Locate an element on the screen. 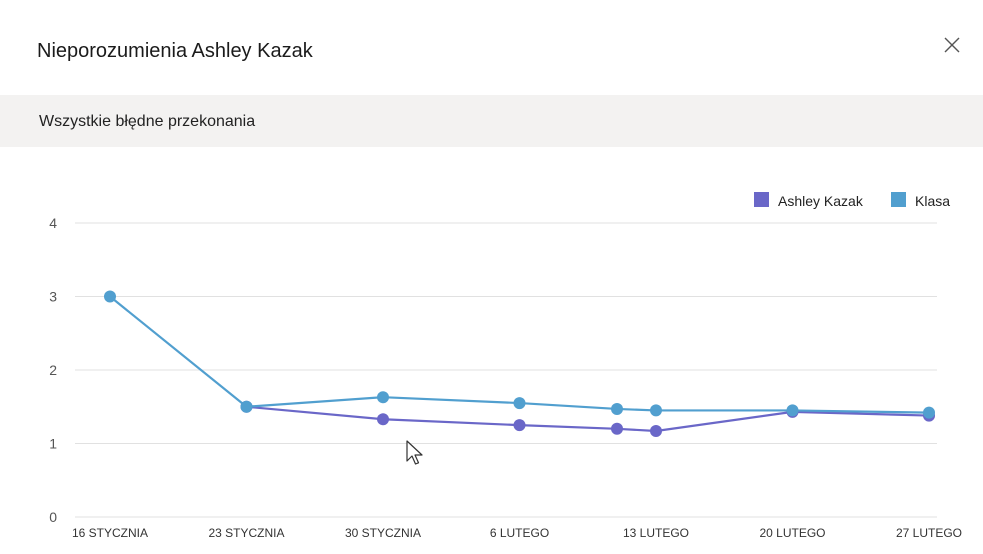 The height and width of the screenshot is (554, 983). close-button is located at coordinates (952, 45).